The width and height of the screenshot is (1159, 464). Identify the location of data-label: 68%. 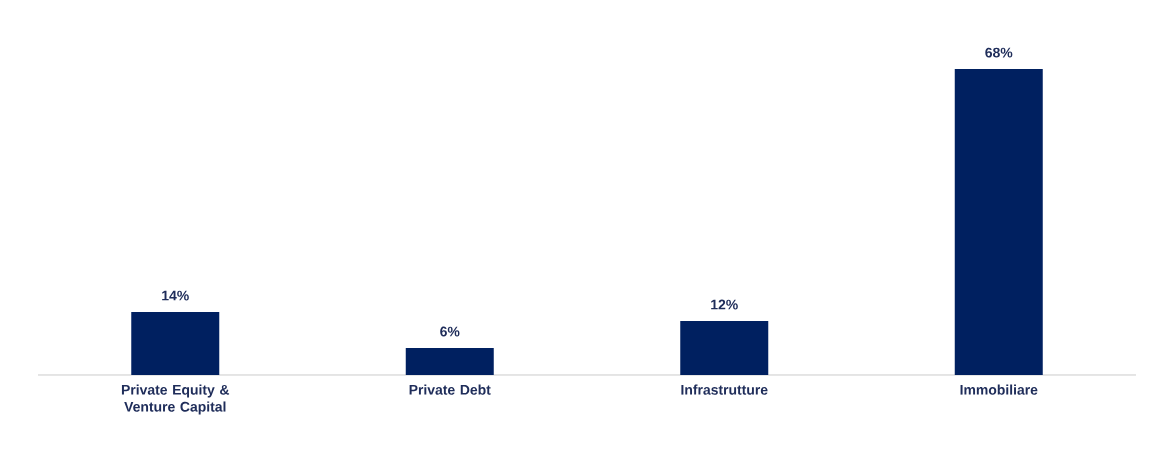
(999, 52).